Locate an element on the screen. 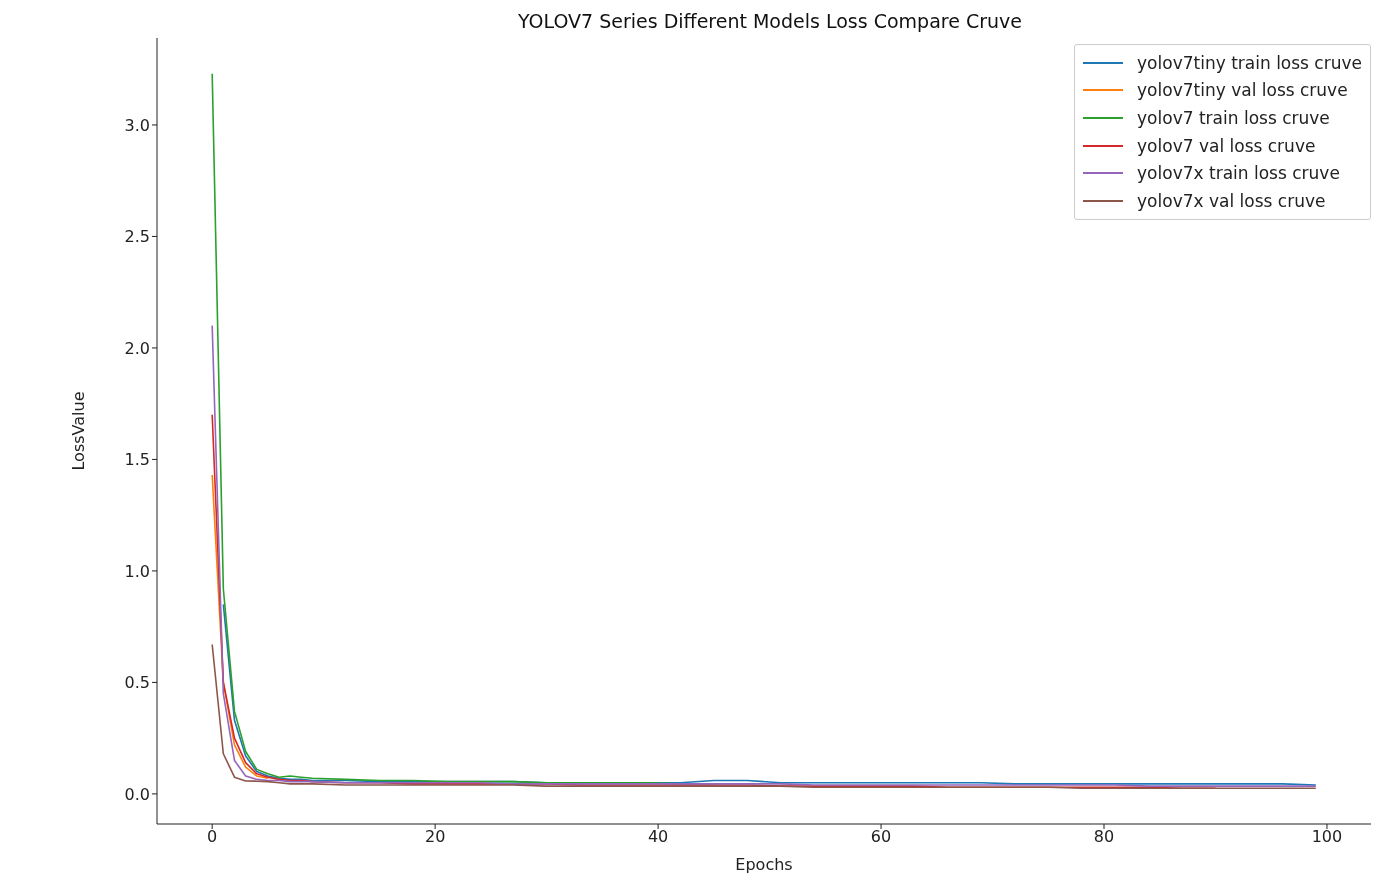 This screenshot has width=1383, height=885. x-tick-label: 100 is located at coordinates (1327, 837).